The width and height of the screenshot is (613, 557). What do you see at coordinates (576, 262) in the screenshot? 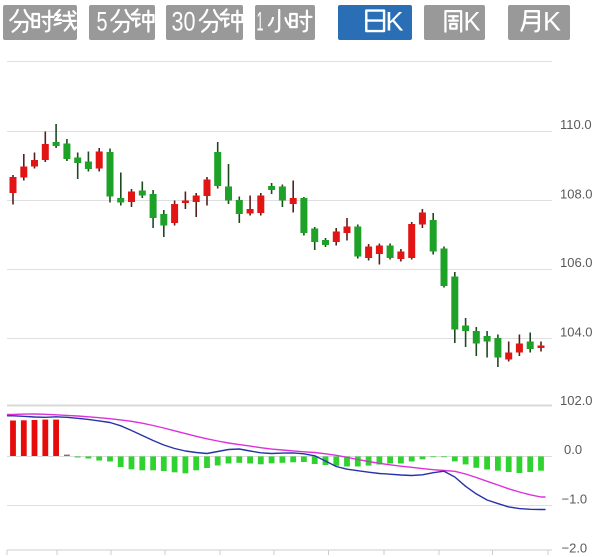
I see `svg-text: 106.0` at bounding box center [576, 262].